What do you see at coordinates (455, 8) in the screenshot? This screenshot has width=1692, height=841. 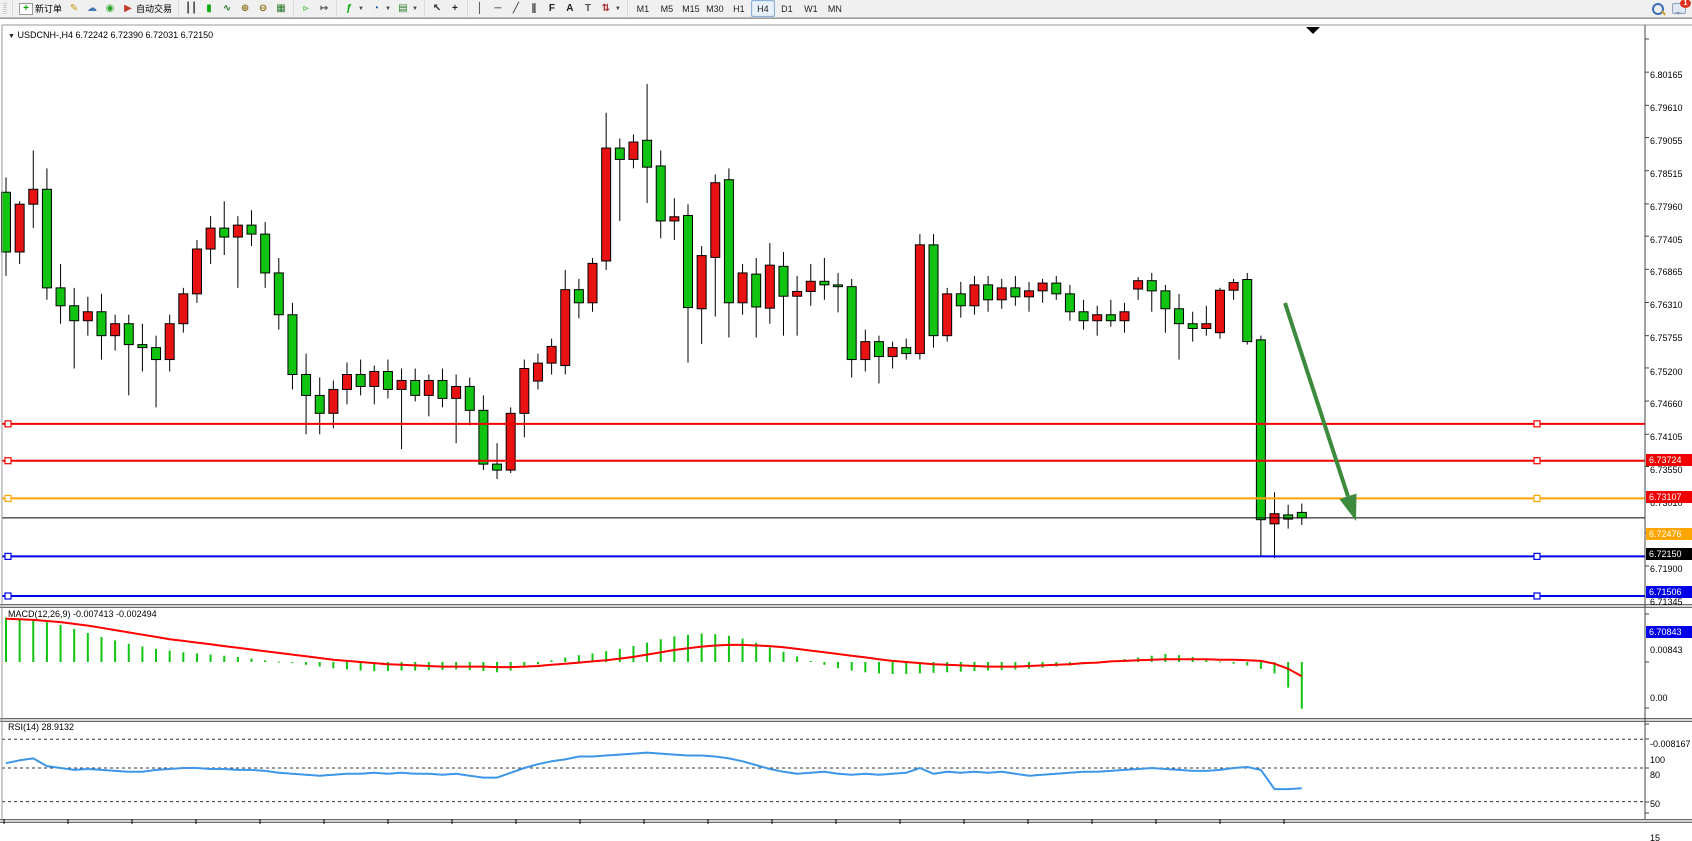 I see `crosshair-button: +` at bounding box center [455, 8].